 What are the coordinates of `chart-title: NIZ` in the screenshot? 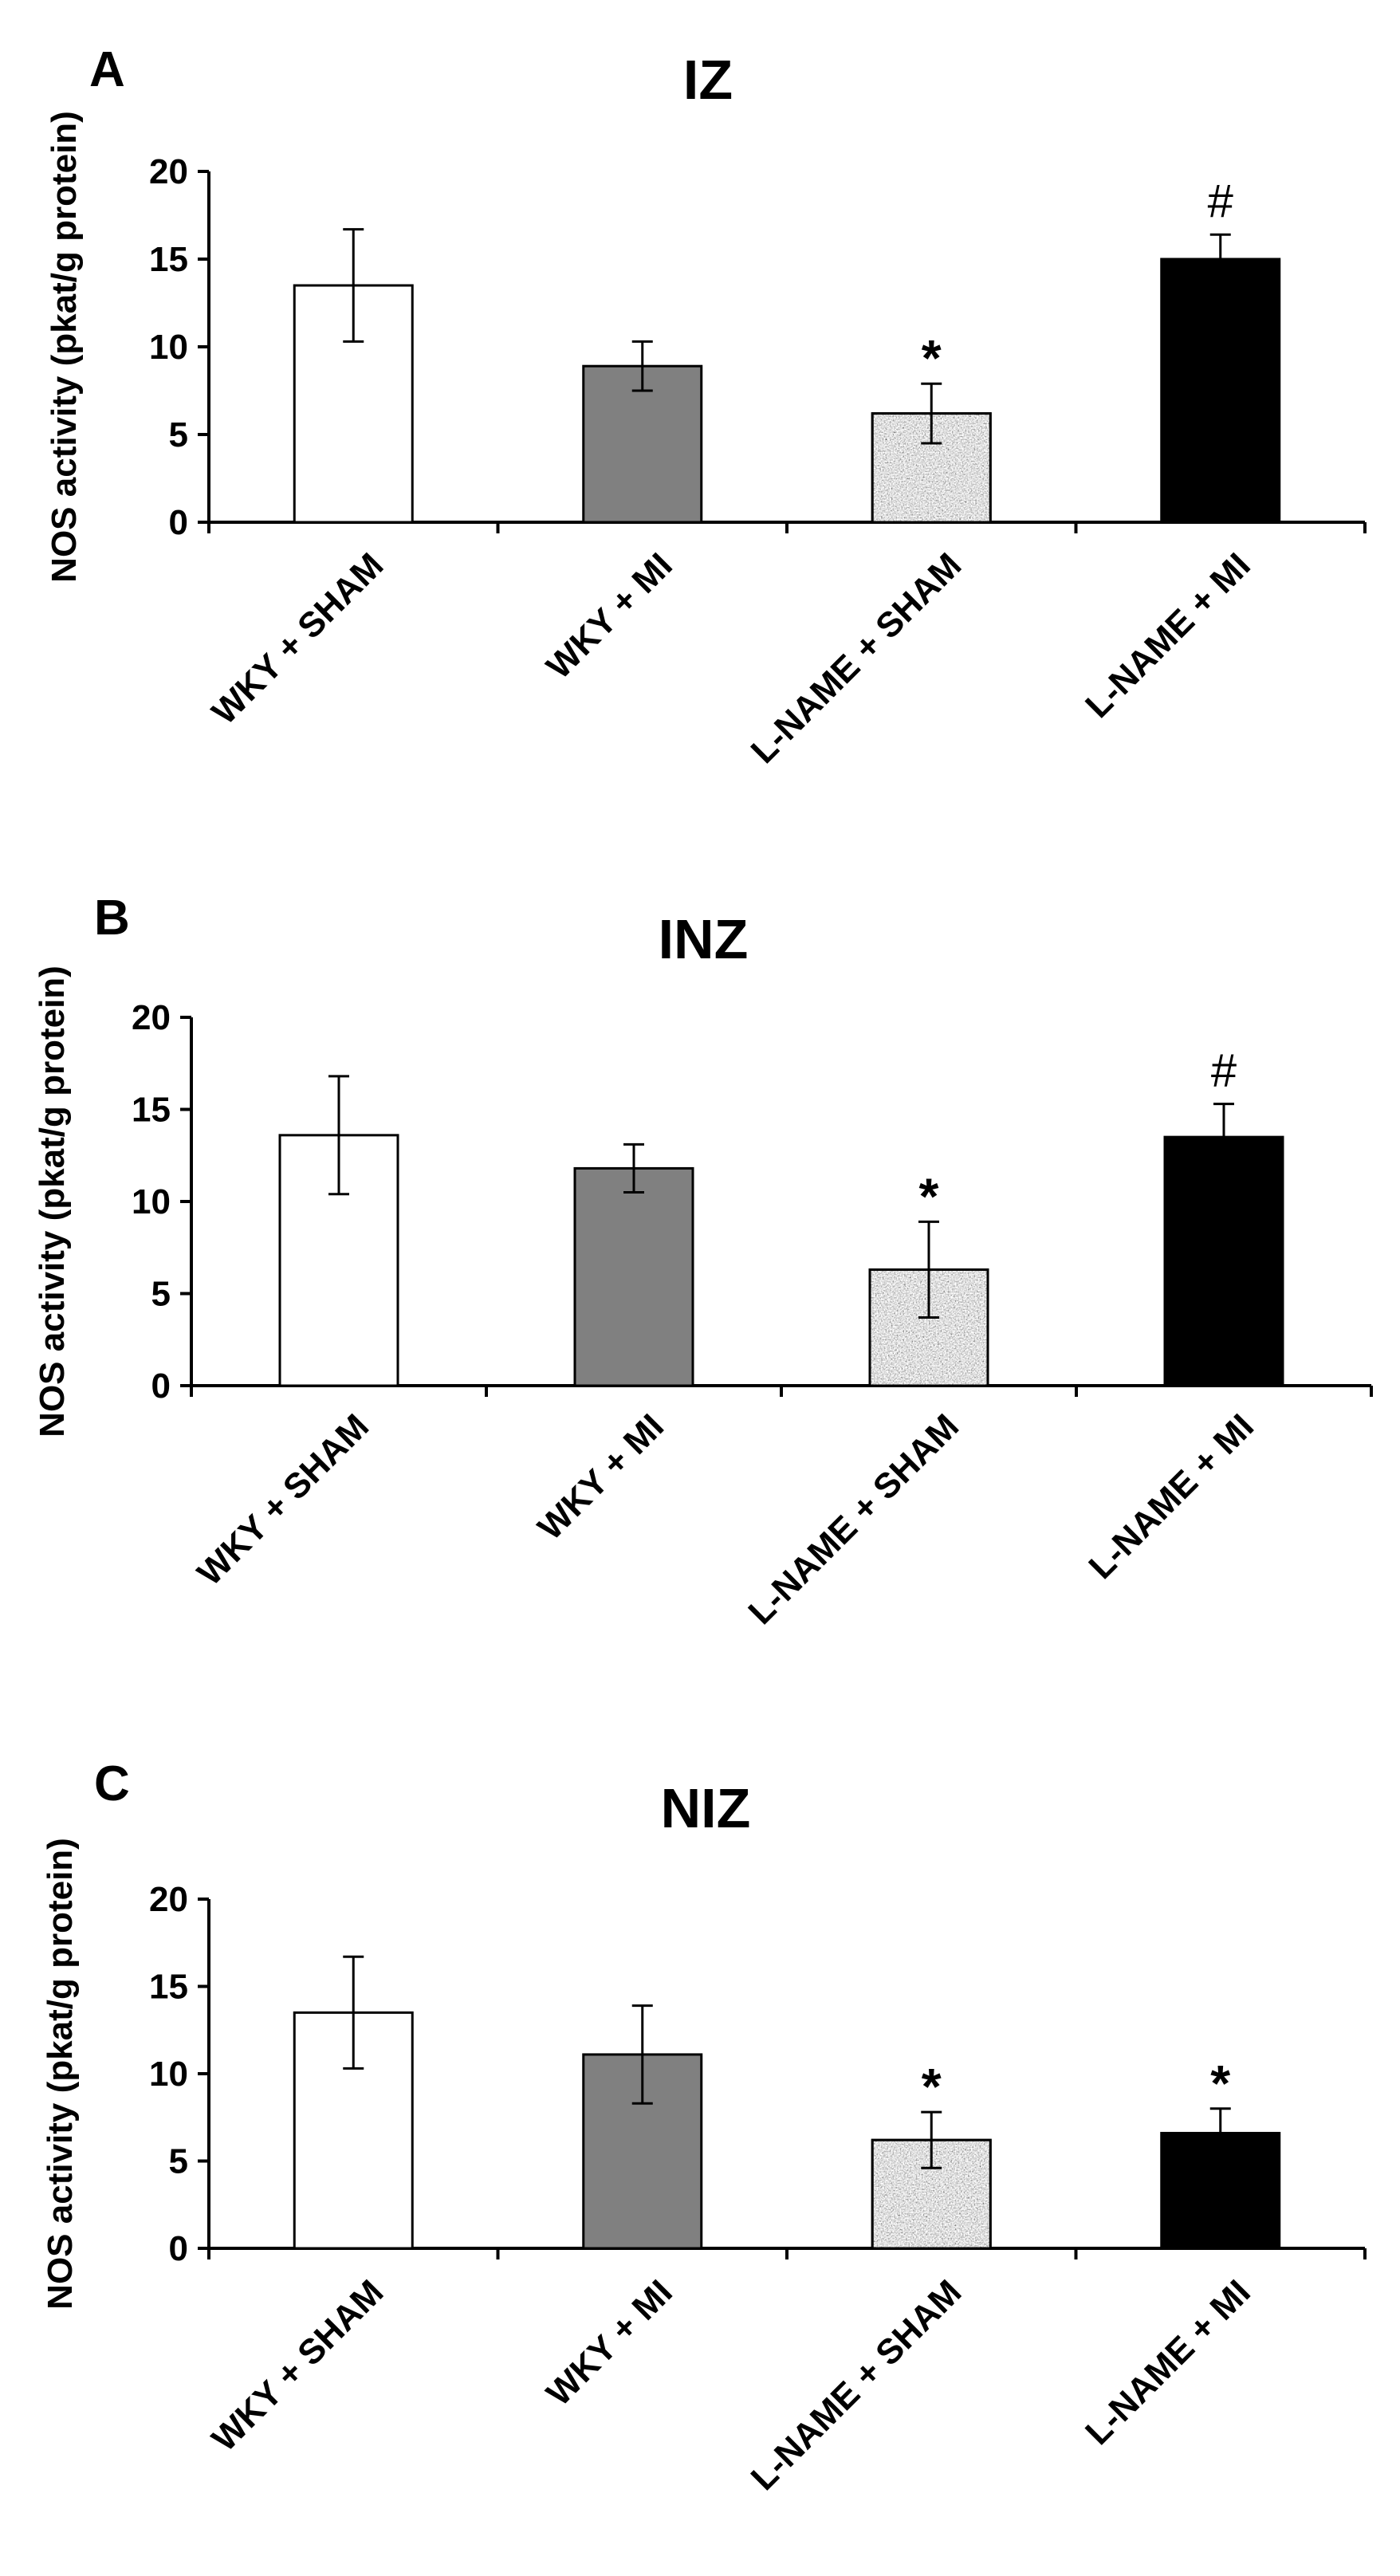 It's located at (706, 1808).